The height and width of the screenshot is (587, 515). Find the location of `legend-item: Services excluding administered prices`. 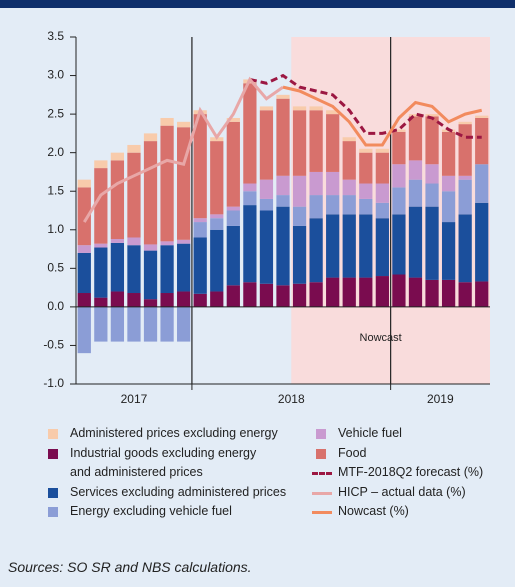

legend-item: Services excluding administered prices is located at coordinates (179, 493).